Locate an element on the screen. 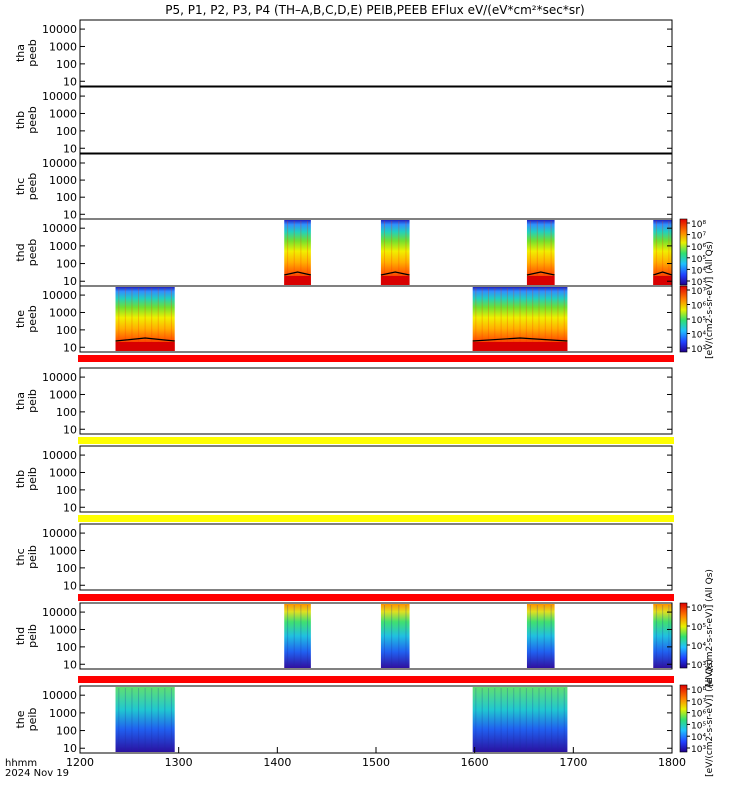  x-tick-label: 1400 is located at coordinates (277, 762).